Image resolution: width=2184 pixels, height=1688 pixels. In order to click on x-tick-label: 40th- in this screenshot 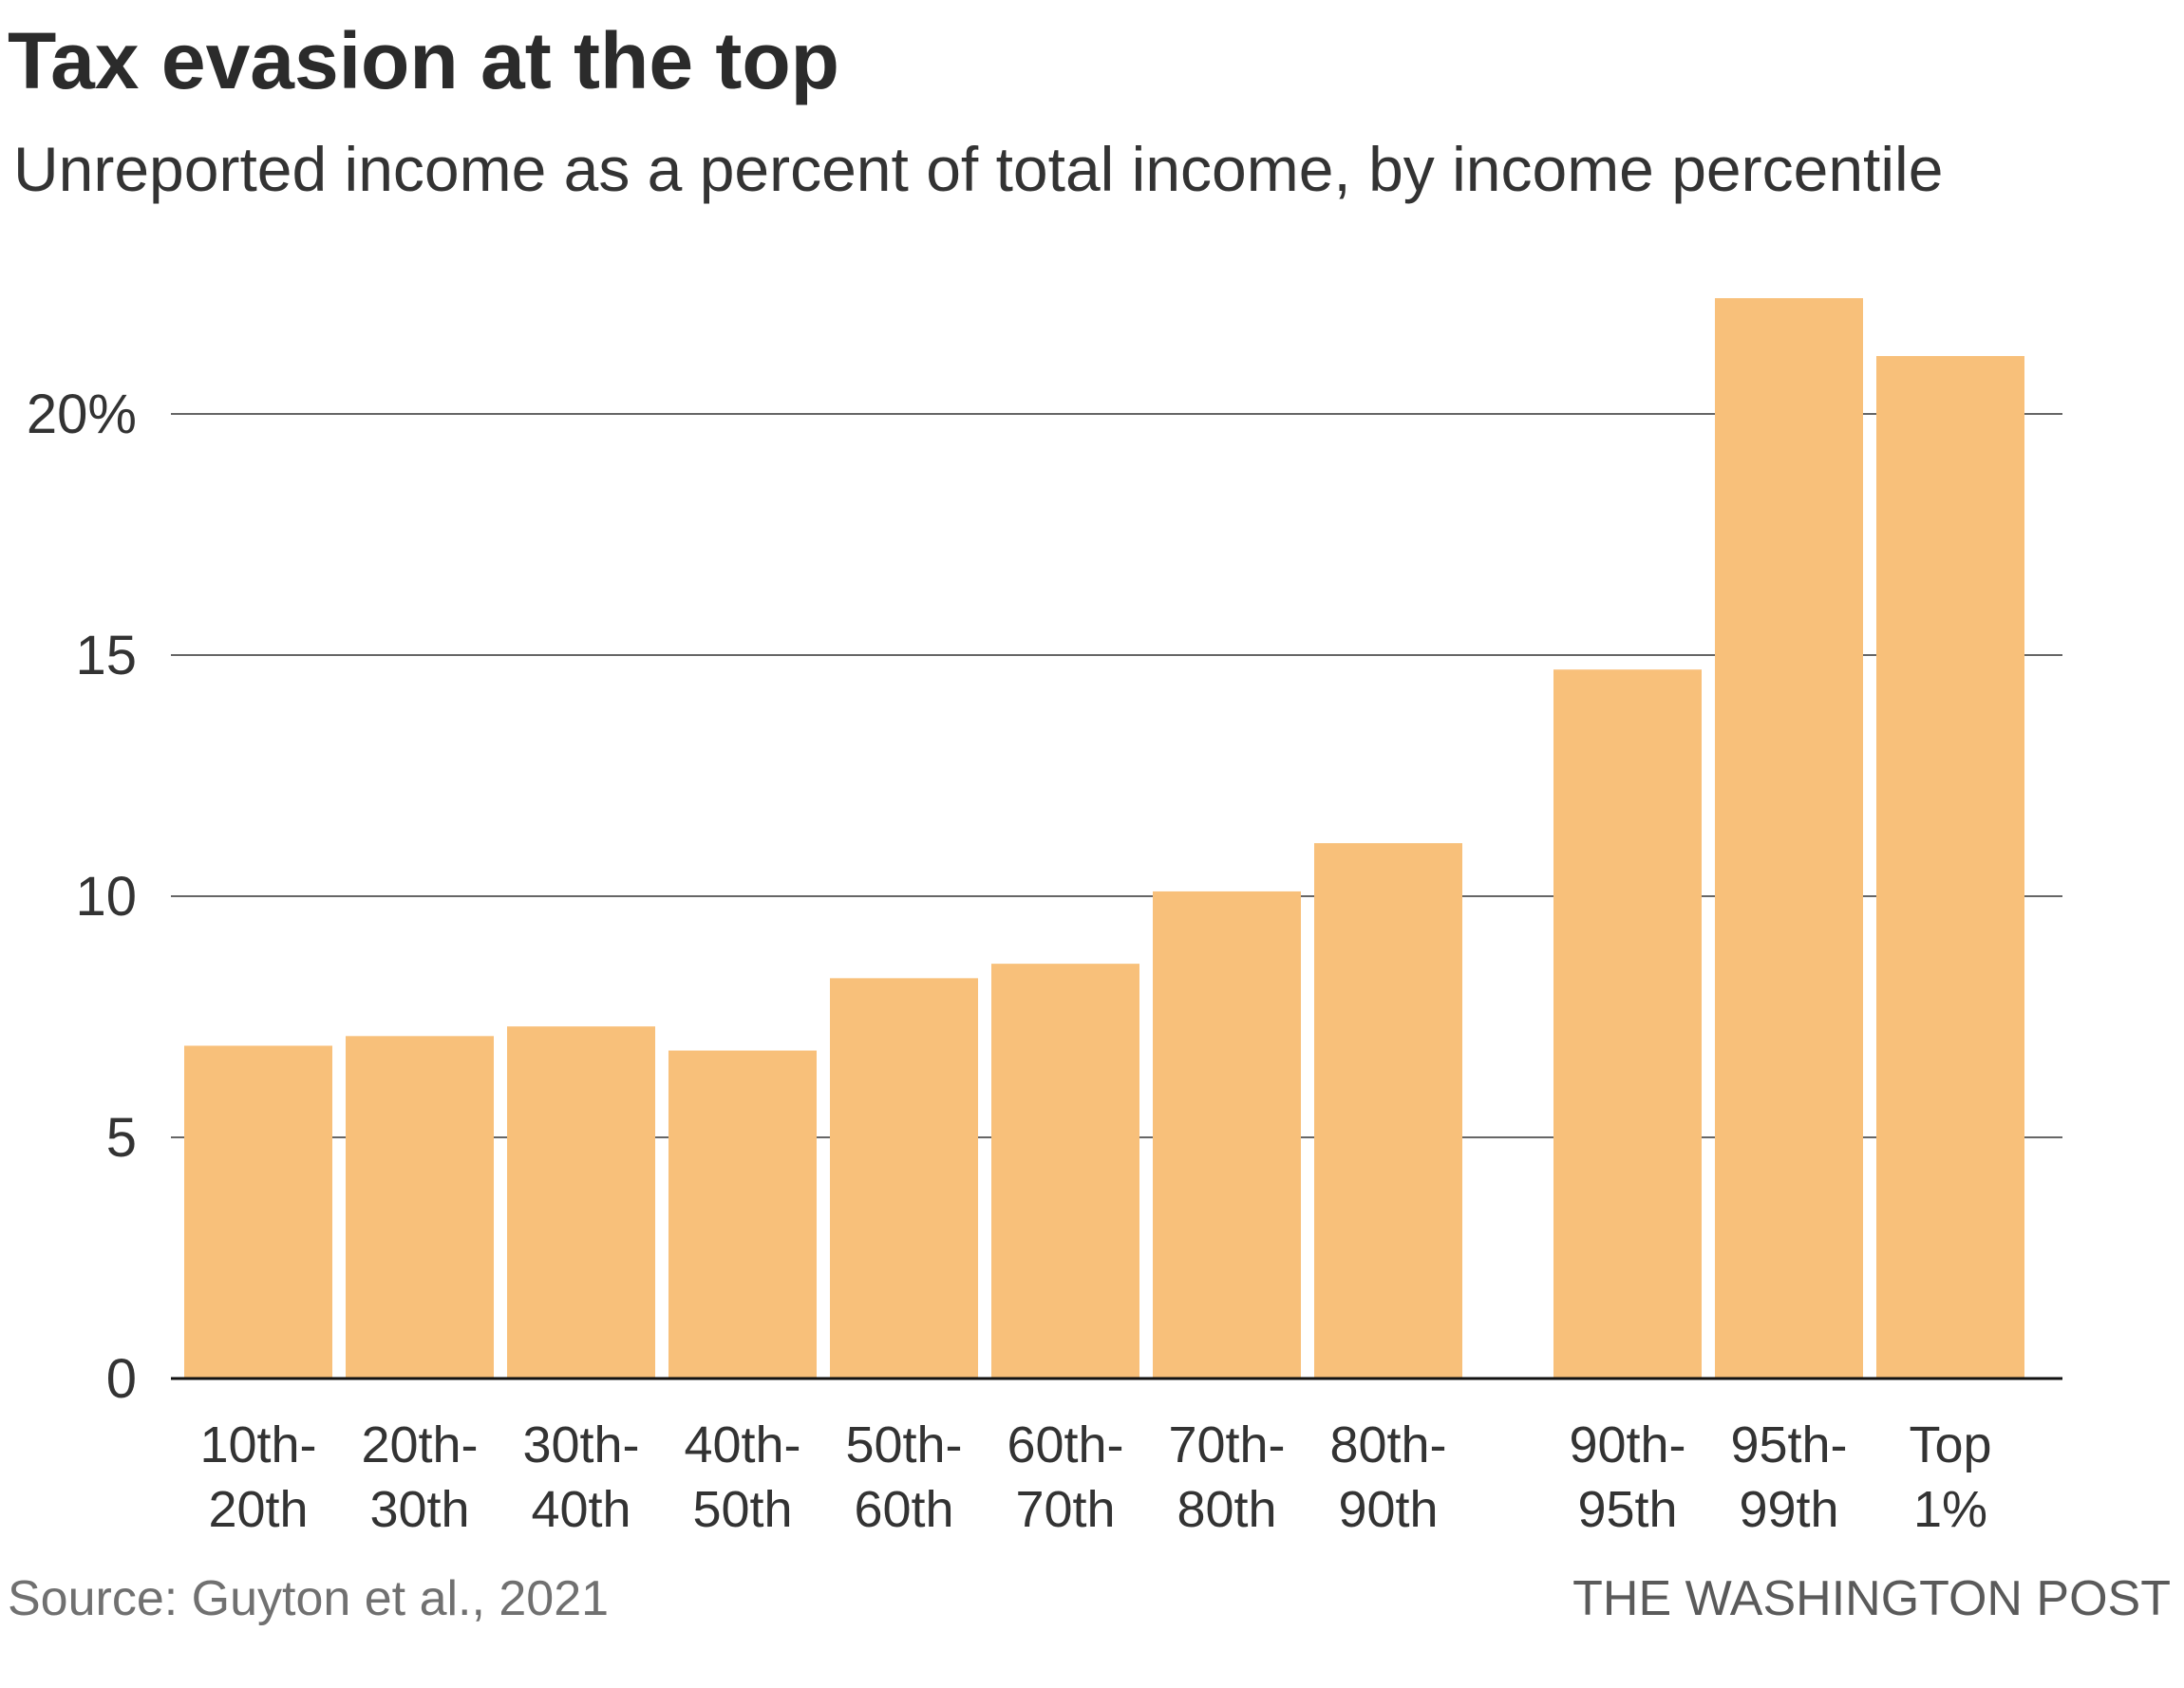, I will do `click(742, 1444)`.